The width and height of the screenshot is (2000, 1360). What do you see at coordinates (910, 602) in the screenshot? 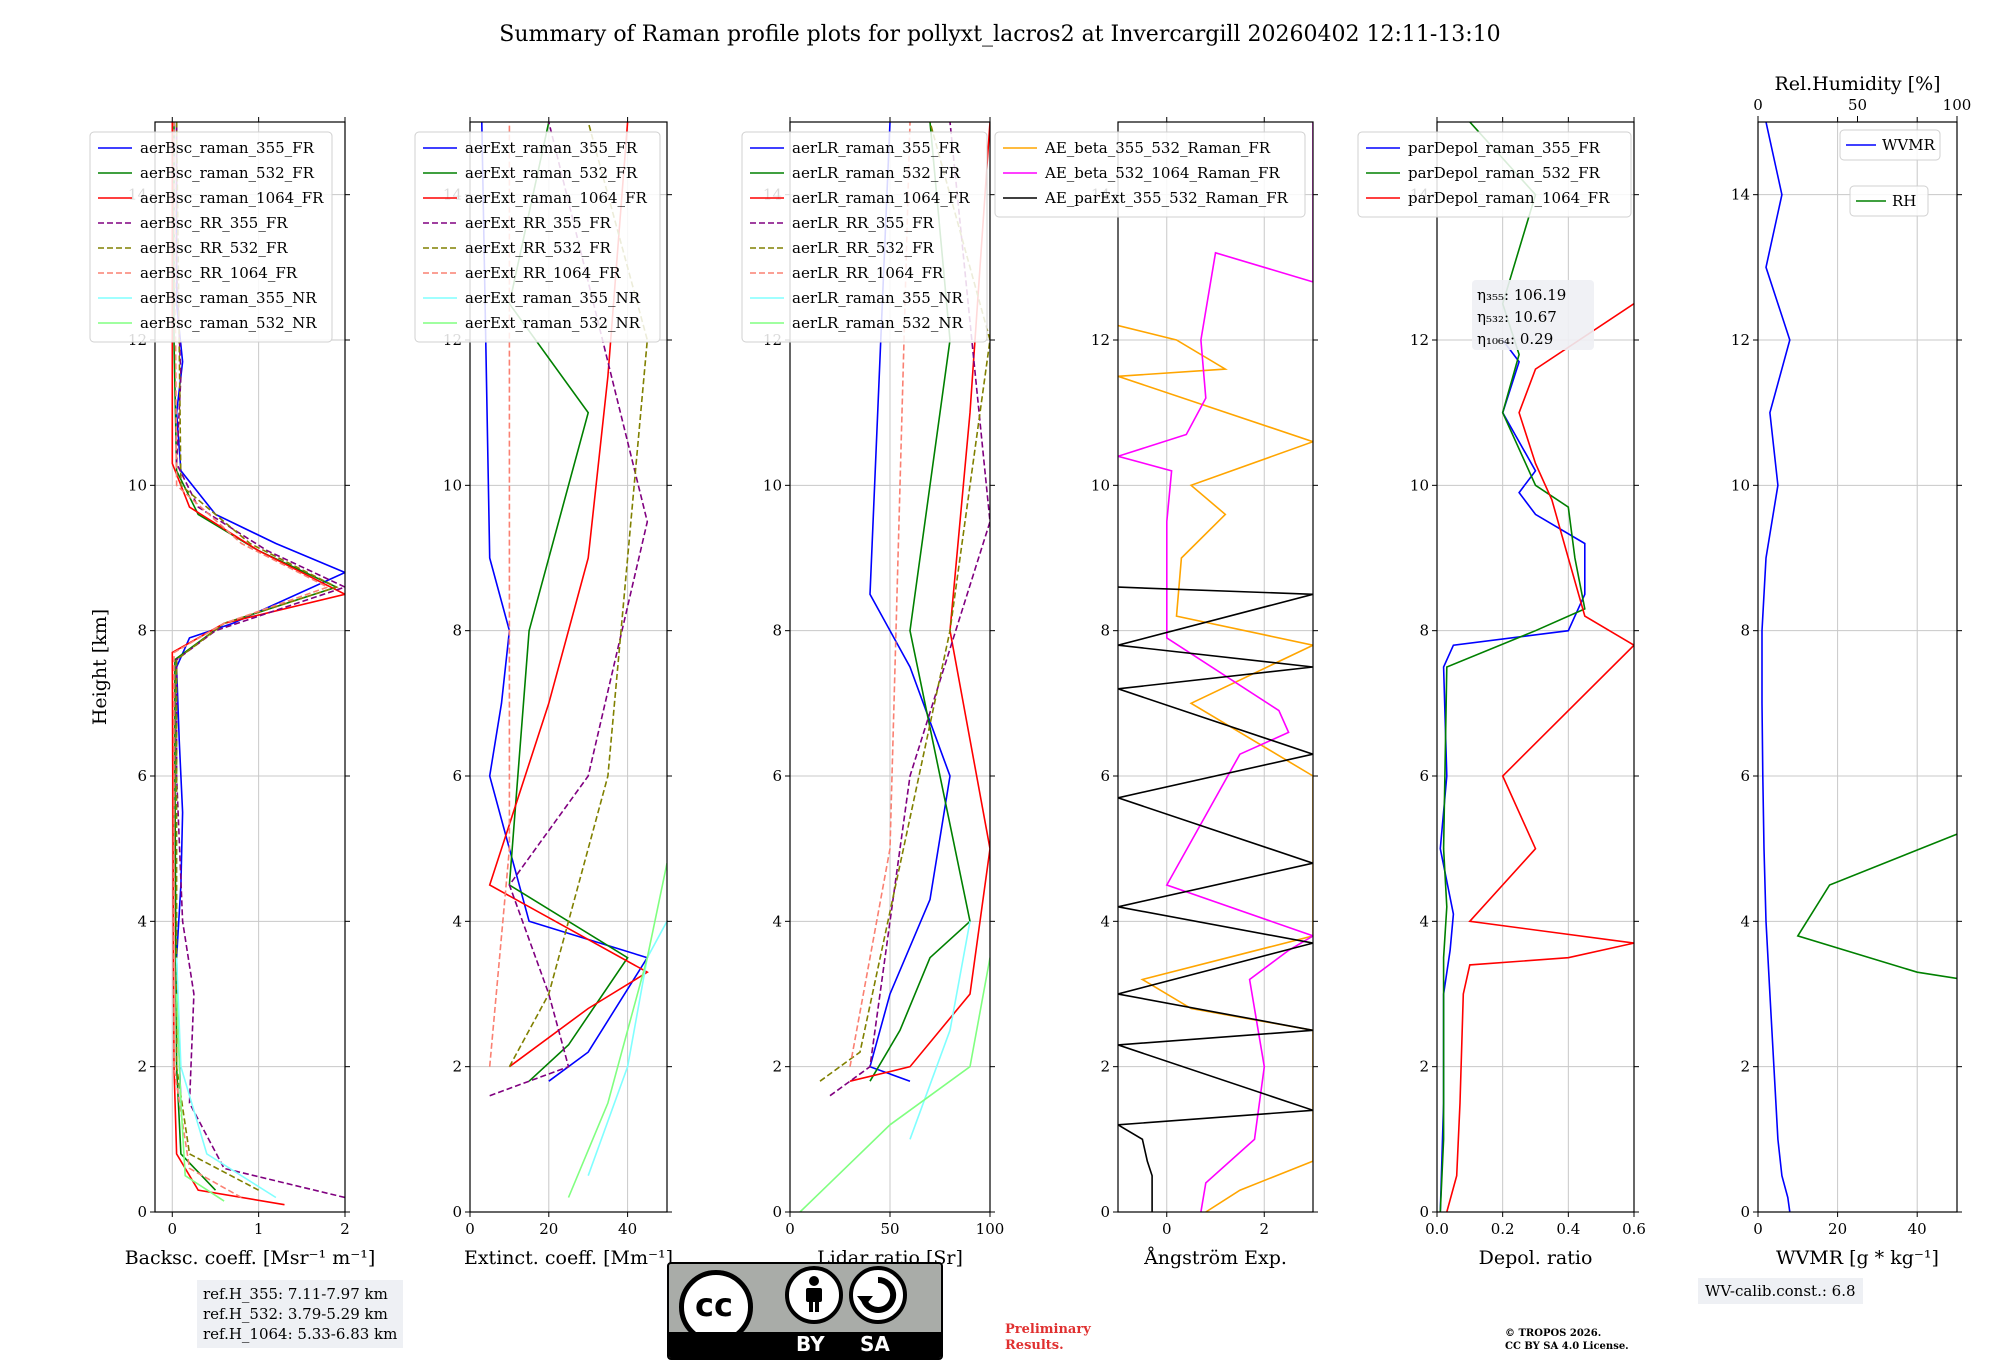
I see `series-line-aerLR_raman_355_FR` at bounding box center [910, 602].